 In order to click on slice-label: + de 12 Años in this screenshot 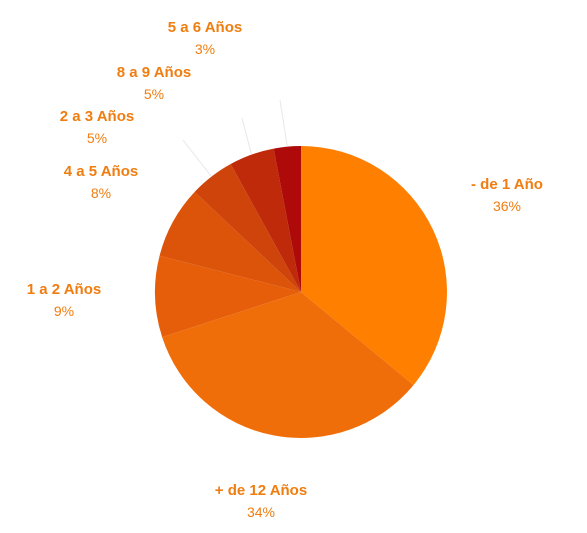, I will do `click(261, 490)`.